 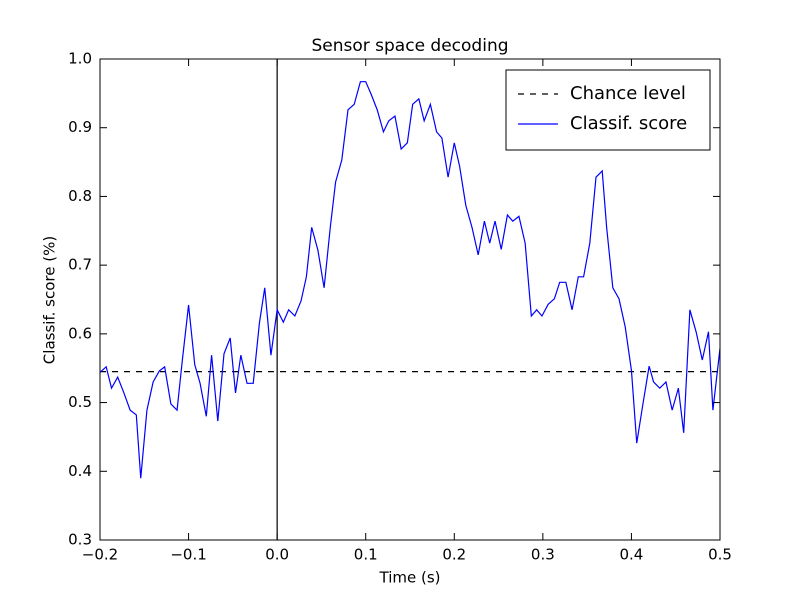 I want to click on legend-box, so click(x=608, y=110).